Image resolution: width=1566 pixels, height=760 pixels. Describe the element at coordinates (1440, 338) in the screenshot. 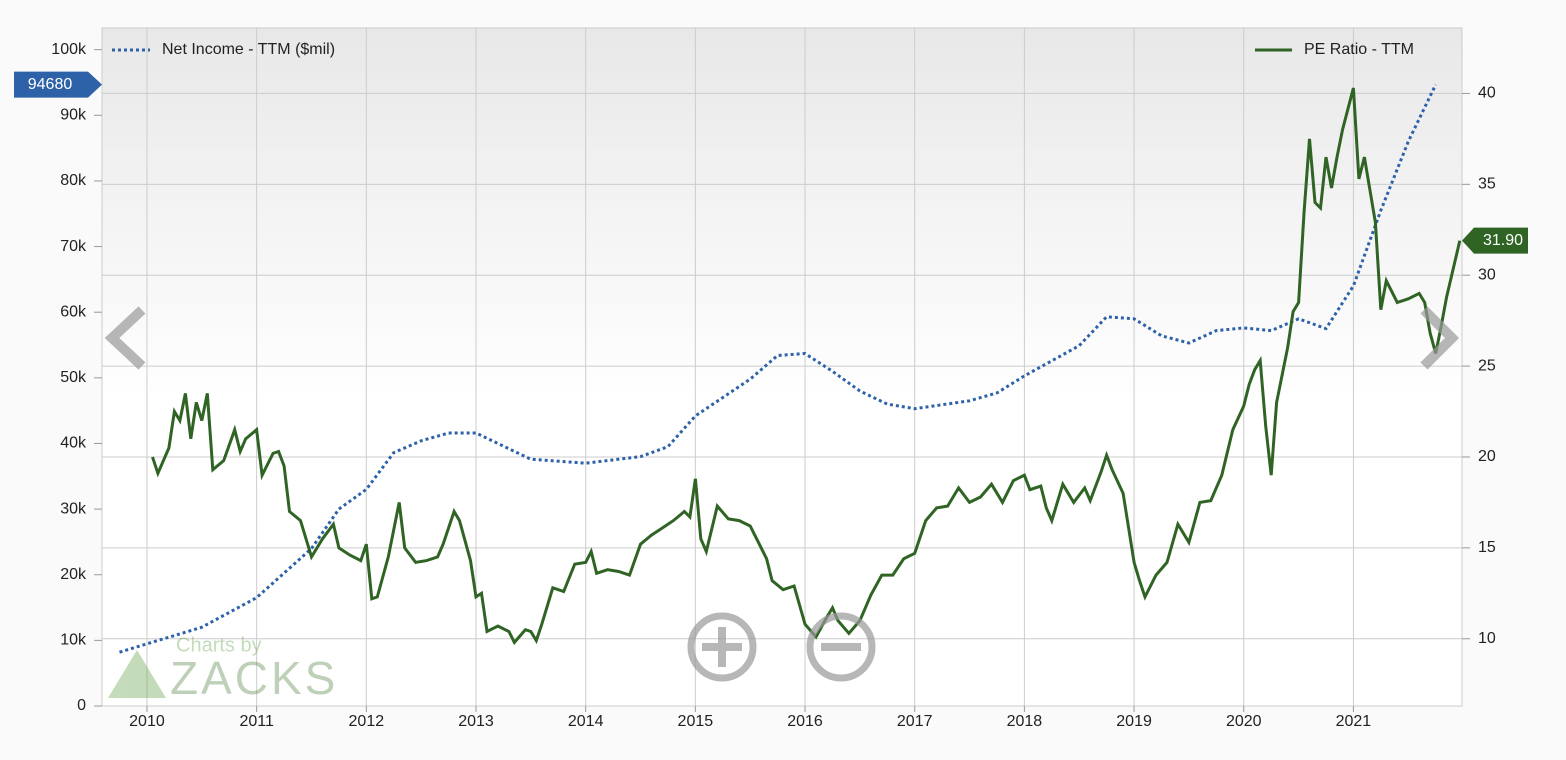

I see `nav-right` at that location.